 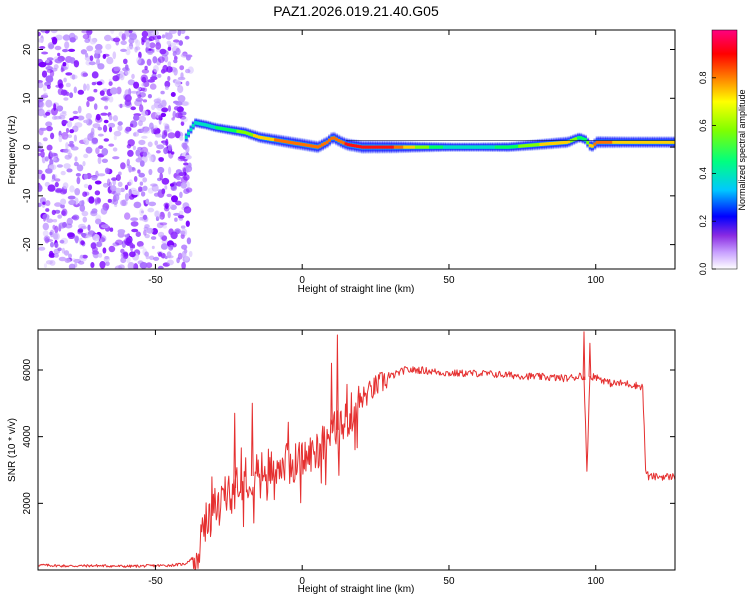 What do you see at coordinates (429, 136) in the screenshot?
I see `spectrogram-ridge` at bounding box center [429, 136].